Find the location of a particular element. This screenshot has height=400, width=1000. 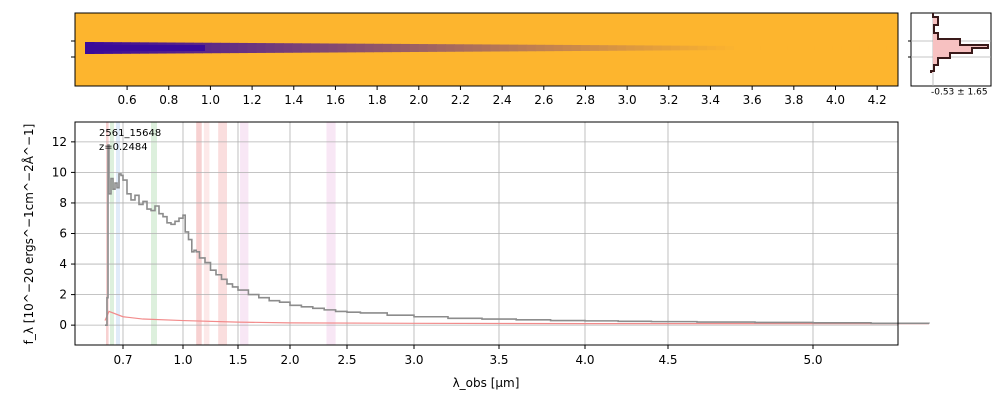

top-xtick-label: 1.8 is located at coordinates (377, 100).